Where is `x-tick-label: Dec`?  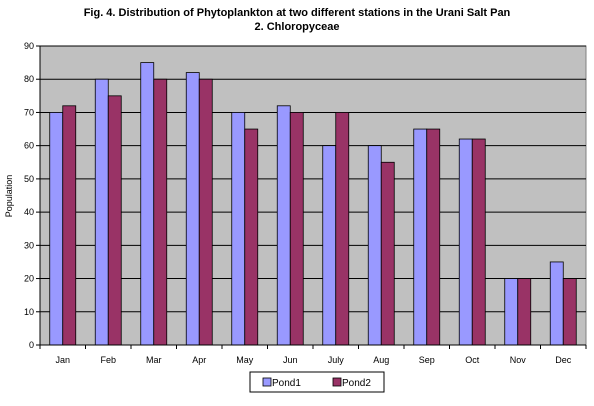
x-tick-label: Dec is located at coordinates (563, 360).